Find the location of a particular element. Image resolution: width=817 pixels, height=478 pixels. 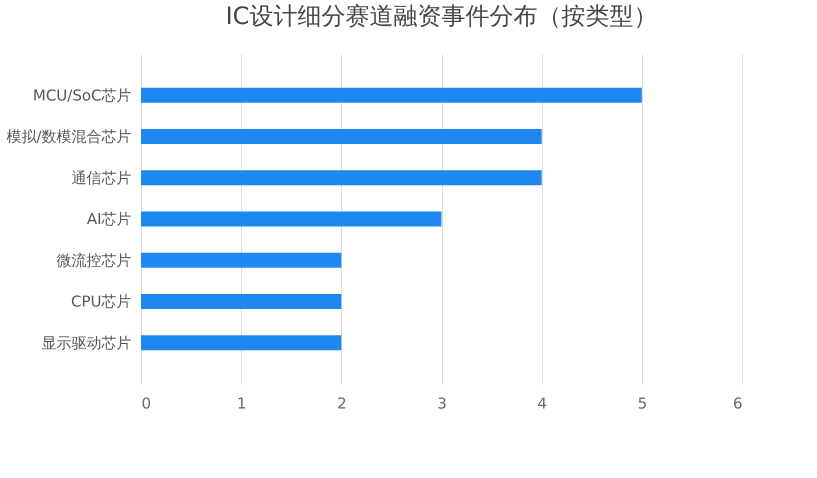

y-tick-label: 微流控芯片 is located at coordinates (94, 260).